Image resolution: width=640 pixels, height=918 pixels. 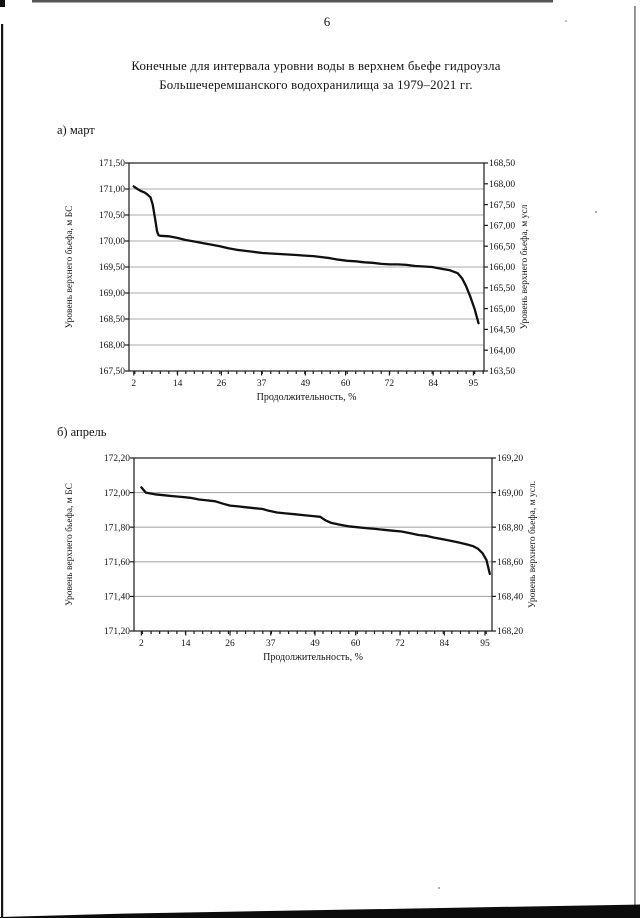 I want to click on y-right-tick-label: 166,00, so click(x=502, y=268).